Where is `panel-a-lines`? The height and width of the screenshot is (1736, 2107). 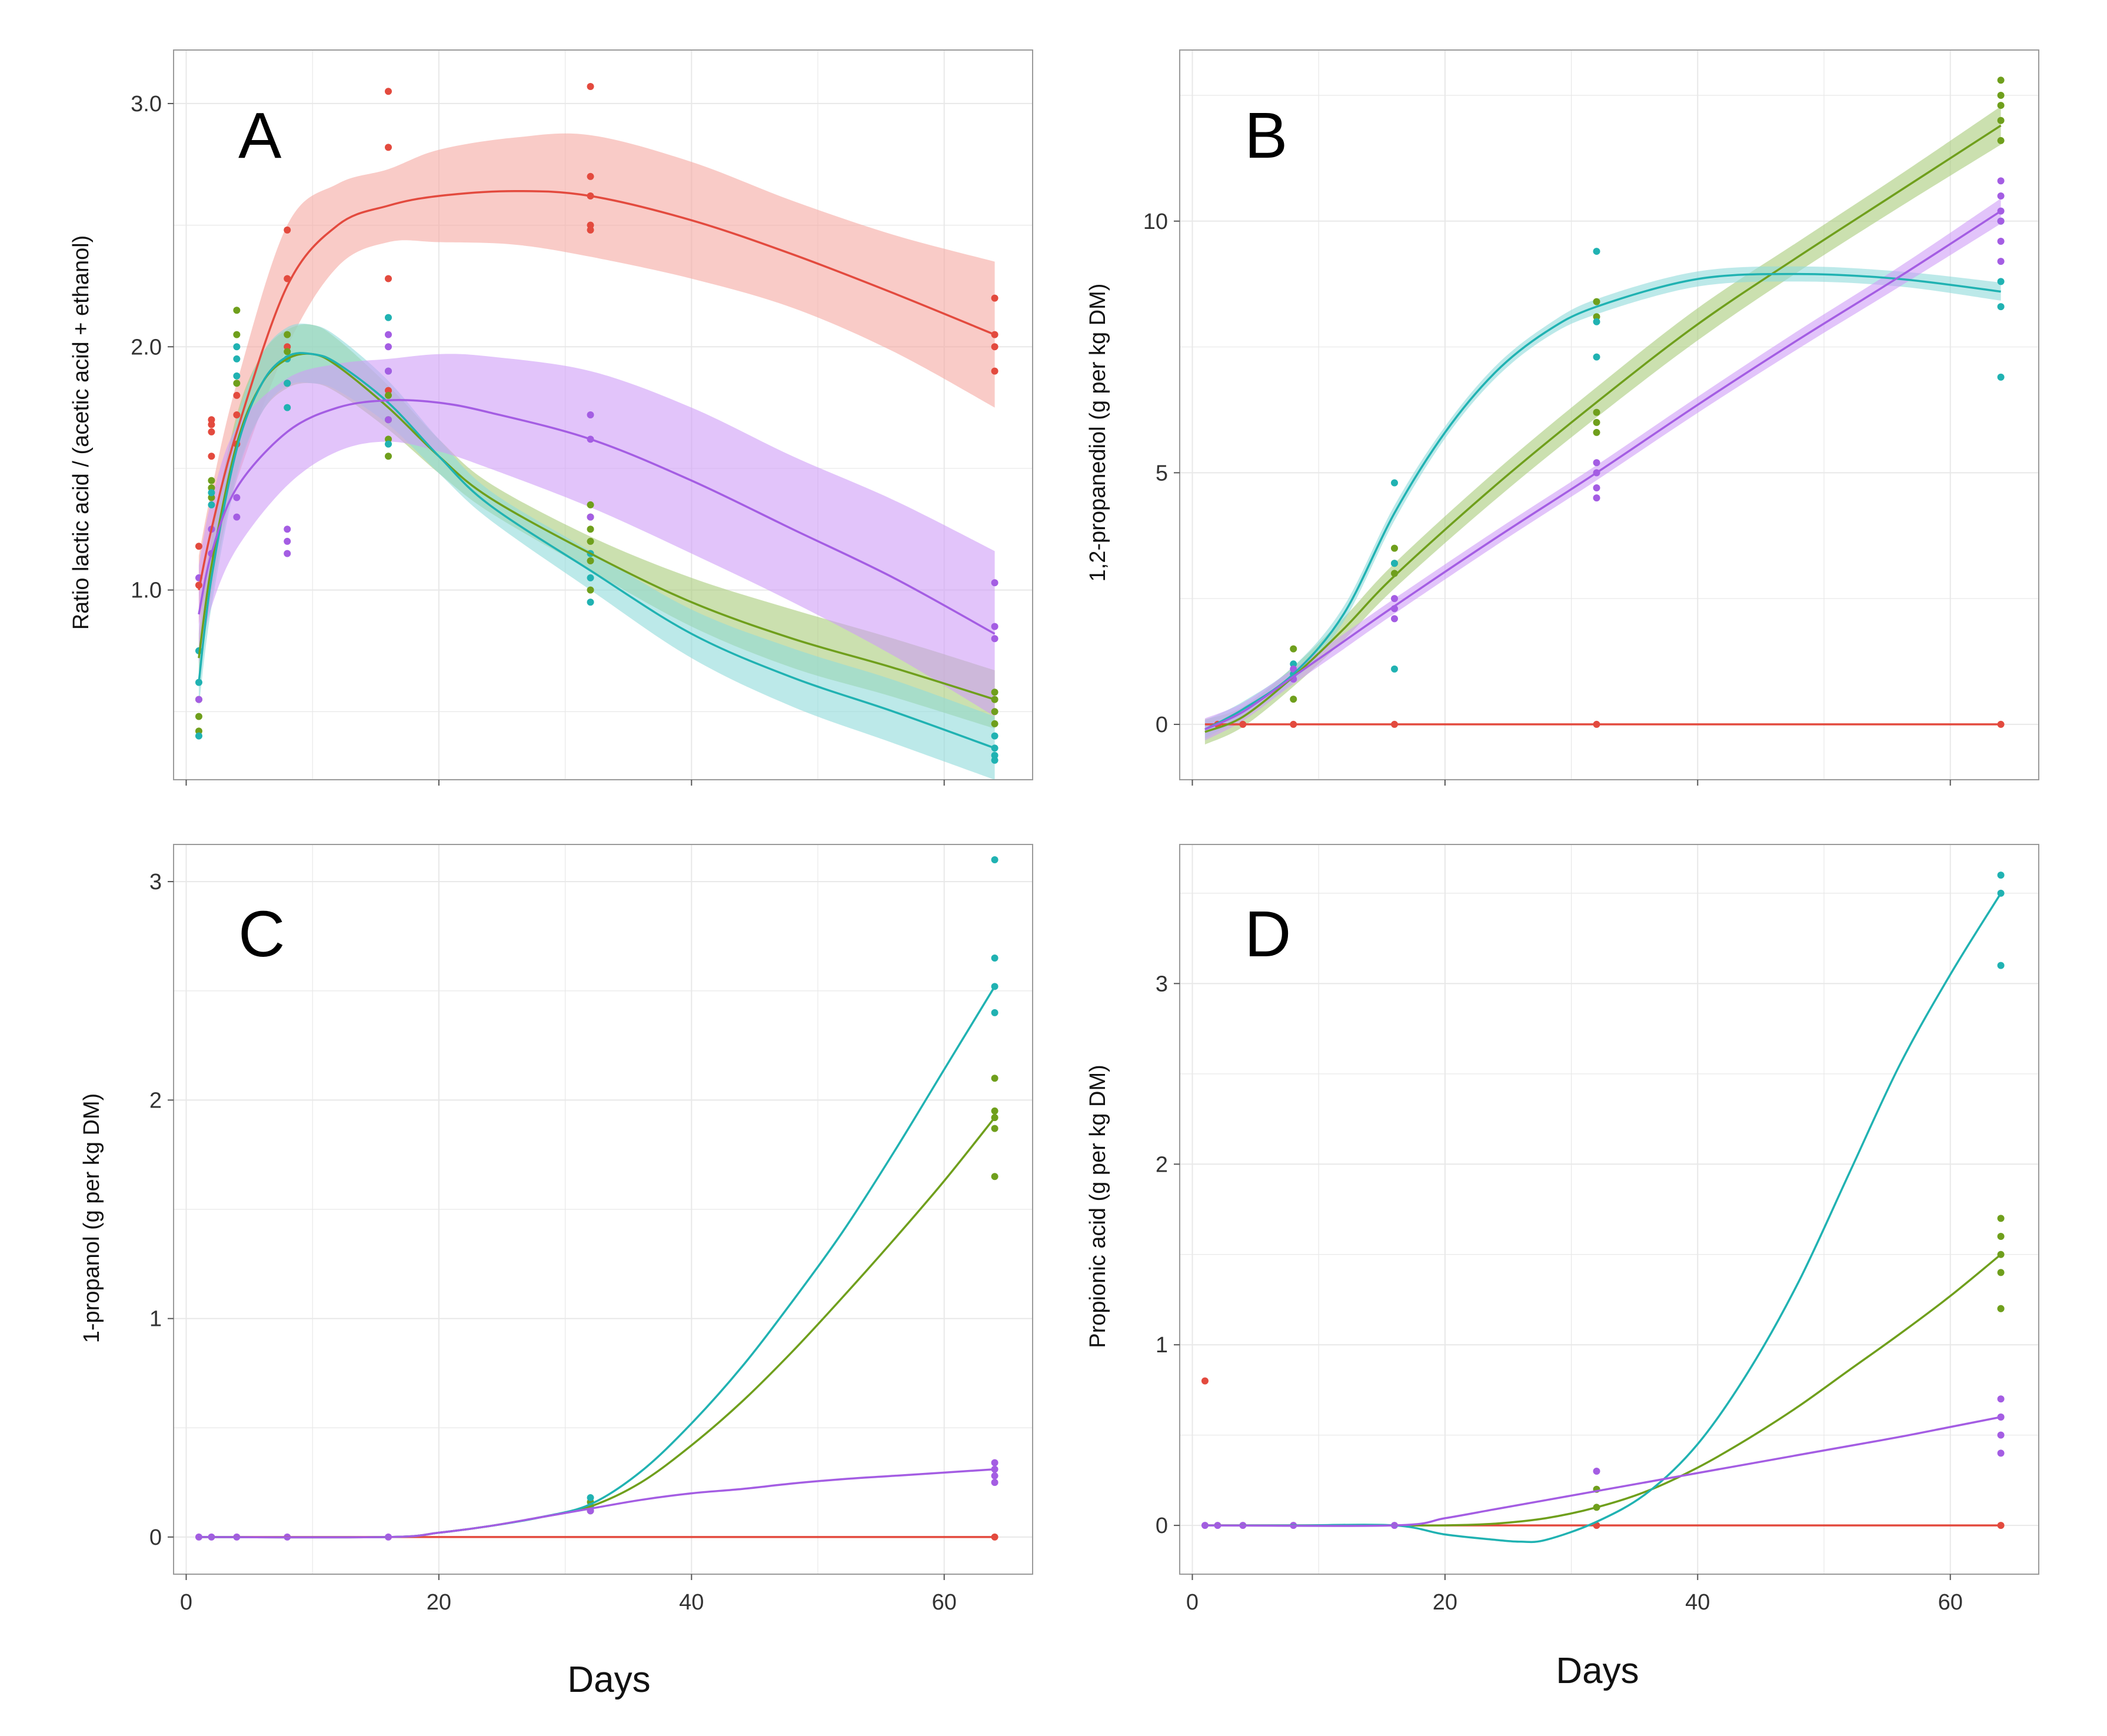 panel-a-lines is located at coordinates (597, 469).